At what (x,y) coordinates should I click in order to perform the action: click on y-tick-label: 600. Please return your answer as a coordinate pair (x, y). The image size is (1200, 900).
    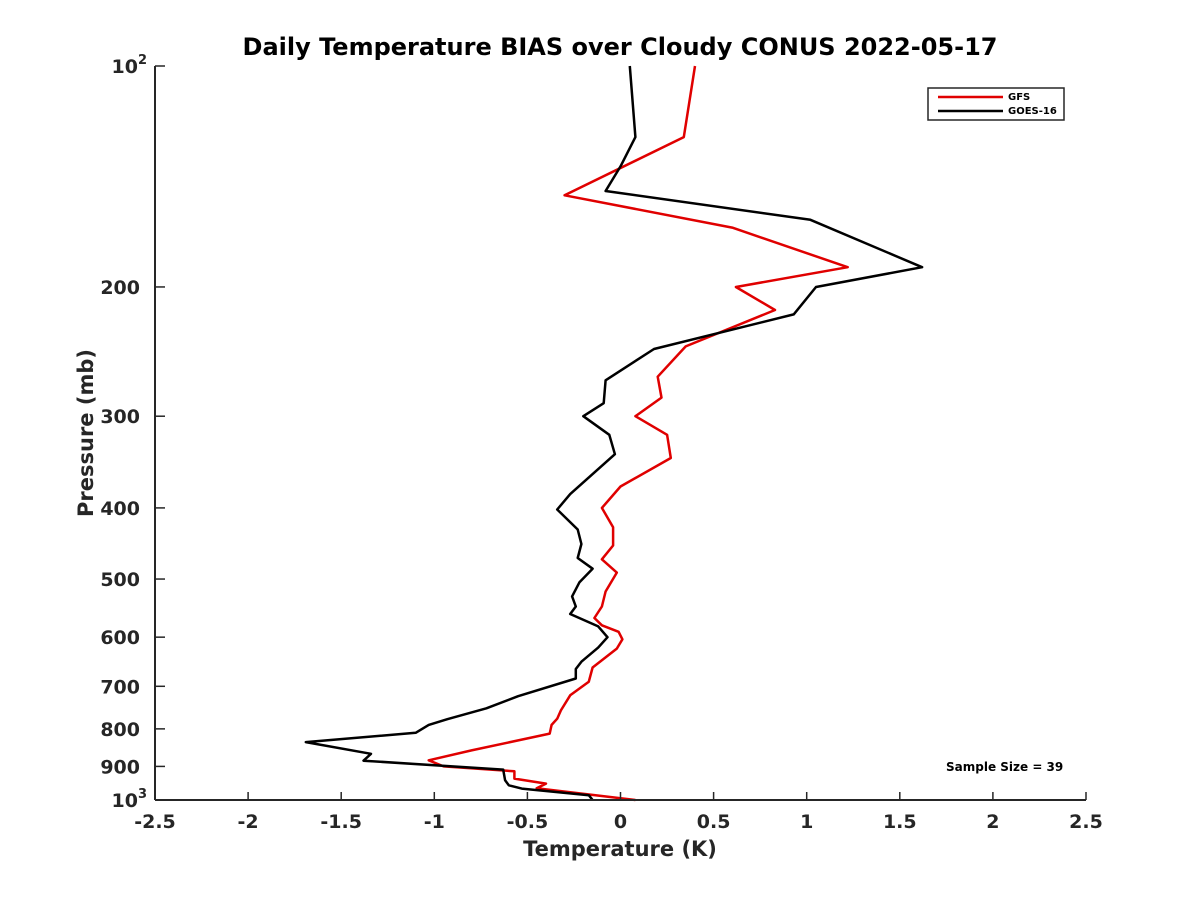
    Looking at the image, I should click on (120, 638).